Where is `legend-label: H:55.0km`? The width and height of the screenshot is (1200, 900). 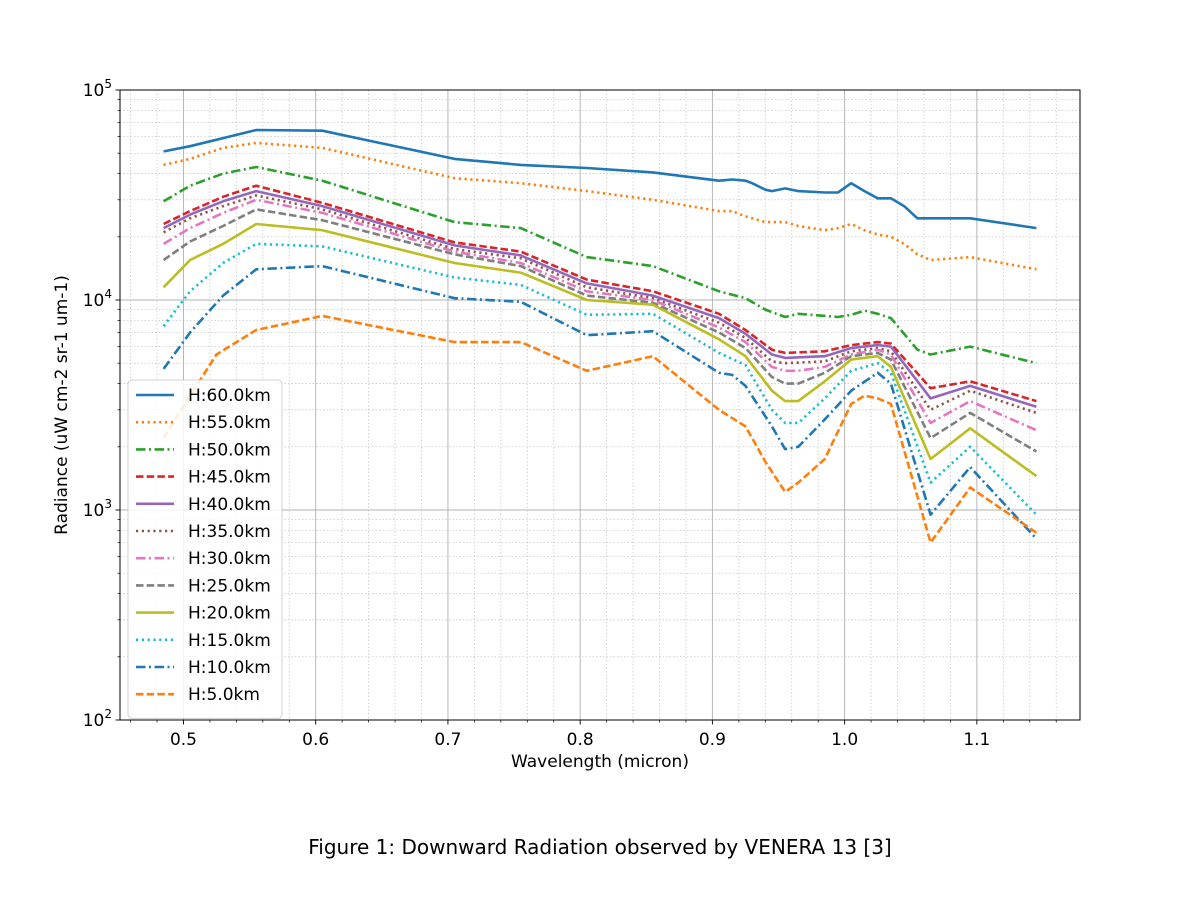 legend-label: H:55.0km is located at coordinates (229, 423).